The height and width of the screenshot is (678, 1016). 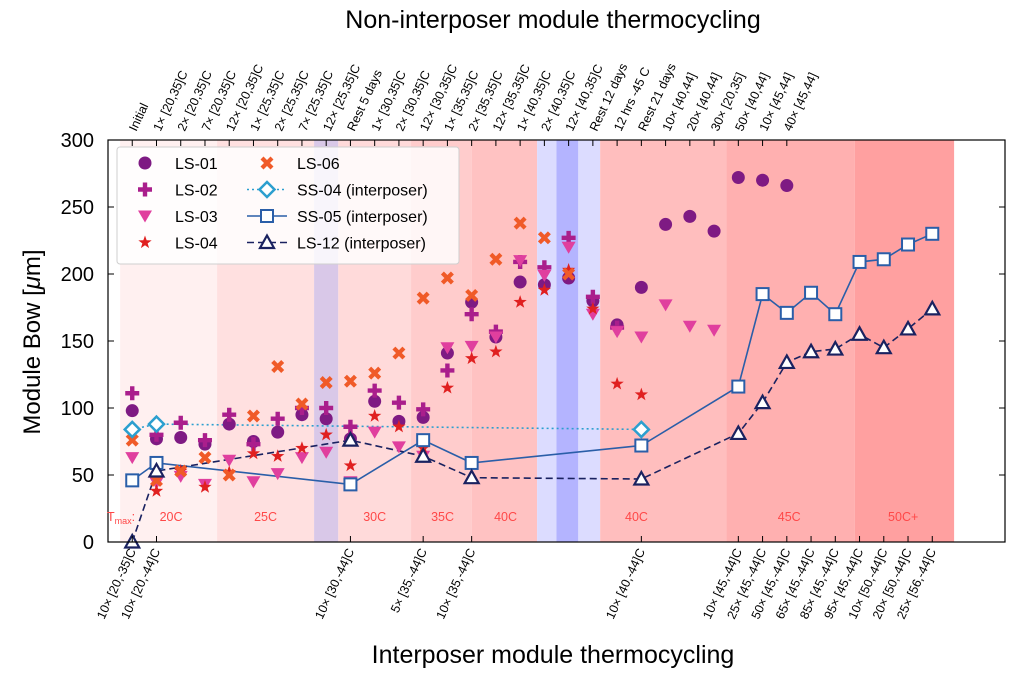 What do you see at coordinates (77, 409) in the screenshot?
I see `y-tick-label-2: 100` at bounding box center [77, 409].